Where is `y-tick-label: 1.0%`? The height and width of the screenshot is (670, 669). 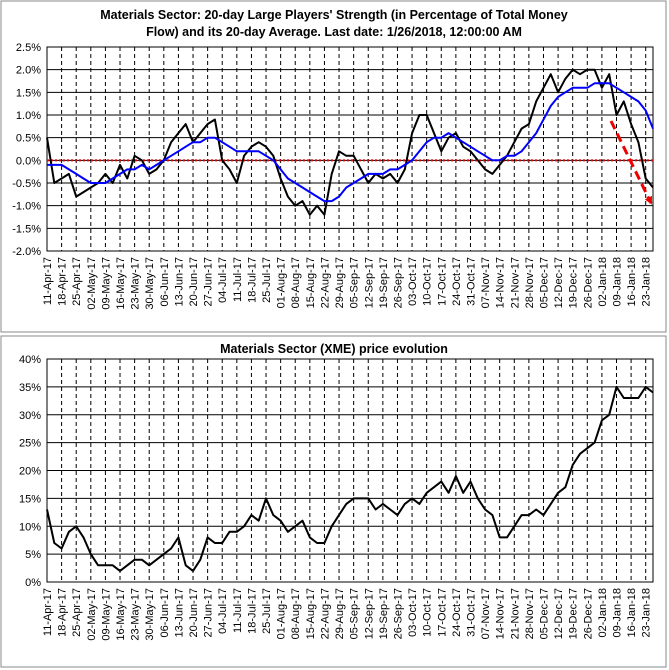 y-tick-label: 1.0% is located at coordinates (28, 116).